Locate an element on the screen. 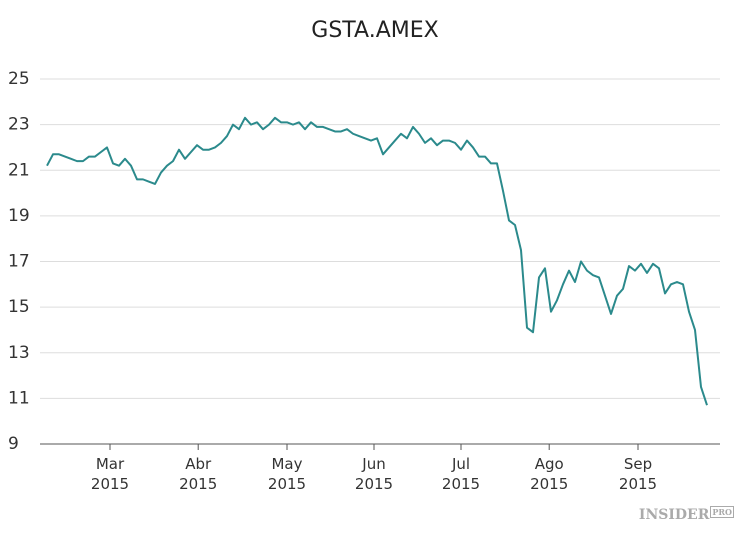 This screenshot has width=750, height=537. x-tick-label: Jul 2015 is located at coordinates (461, 474).